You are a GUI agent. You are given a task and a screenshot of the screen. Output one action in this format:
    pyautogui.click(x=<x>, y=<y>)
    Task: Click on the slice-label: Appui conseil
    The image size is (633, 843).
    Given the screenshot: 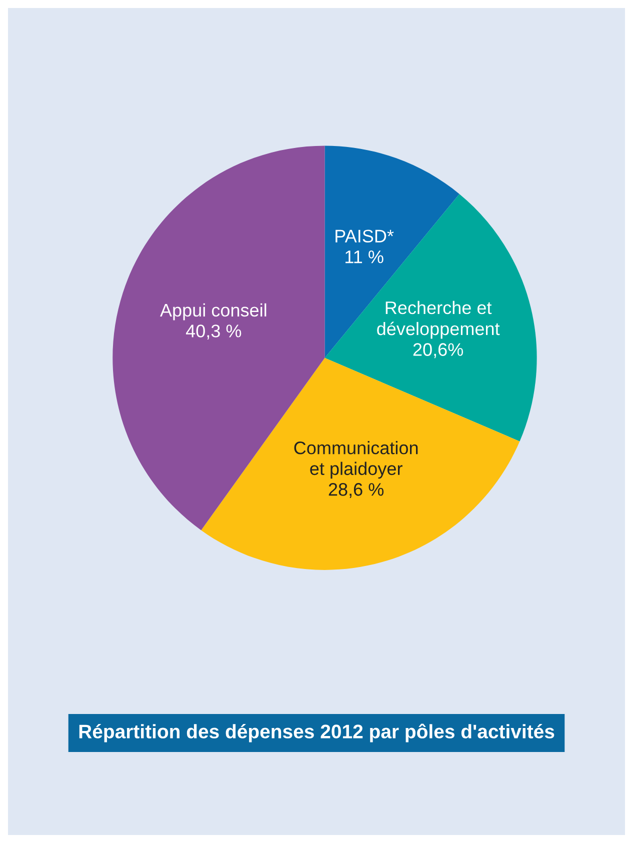 What is the action you would take?
    pyautogui.click(x=213, y=311)
    